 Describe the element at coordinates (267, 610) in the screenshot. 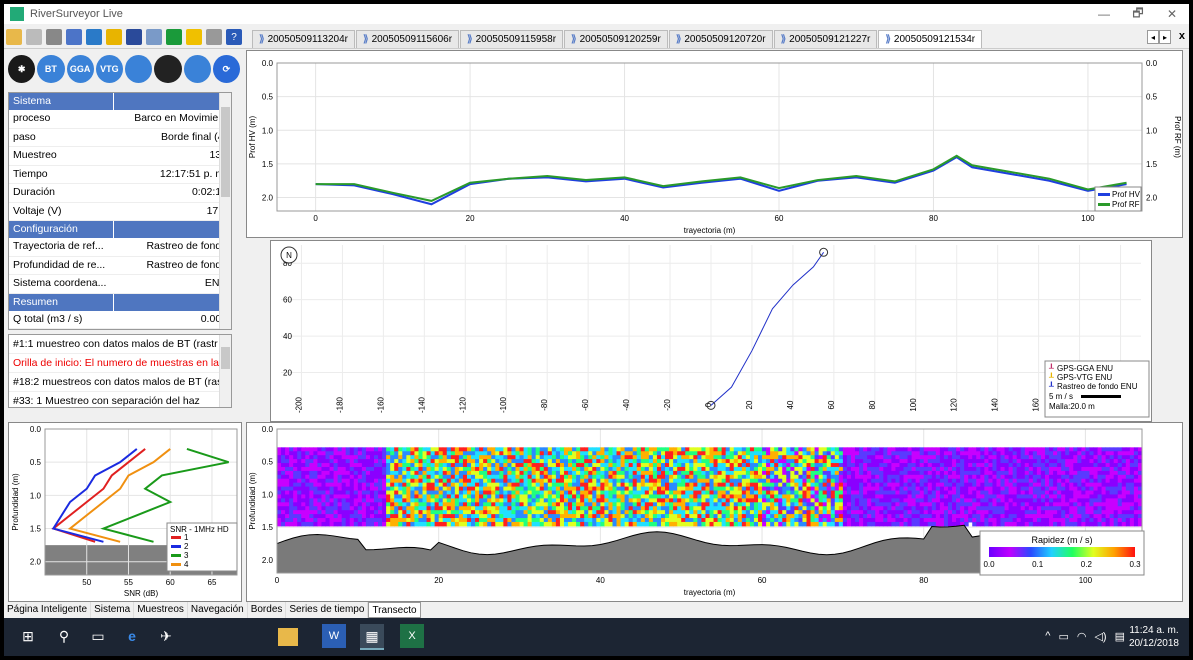

I see `bottom-tab-bordes: Bordes` at that location.